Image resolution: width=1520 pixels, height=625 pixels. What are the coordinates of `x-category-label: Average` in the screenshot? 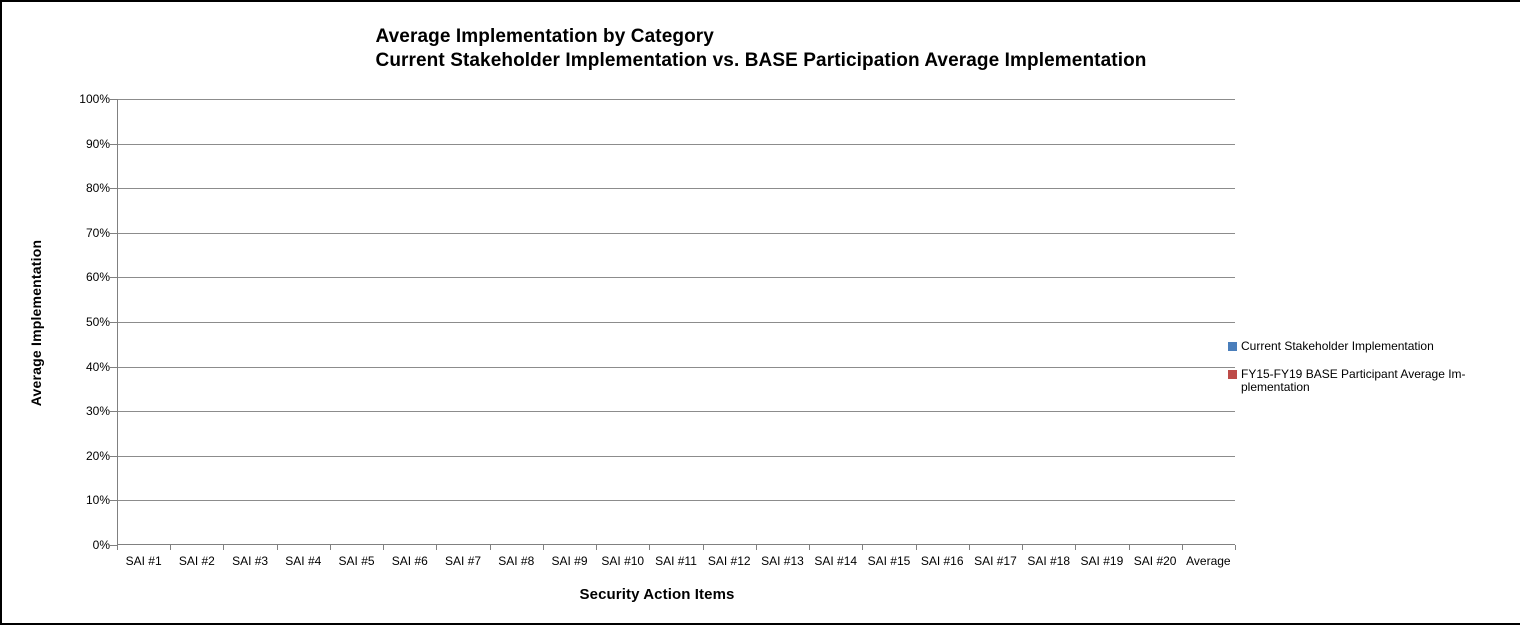 It's located at (1208, 561).